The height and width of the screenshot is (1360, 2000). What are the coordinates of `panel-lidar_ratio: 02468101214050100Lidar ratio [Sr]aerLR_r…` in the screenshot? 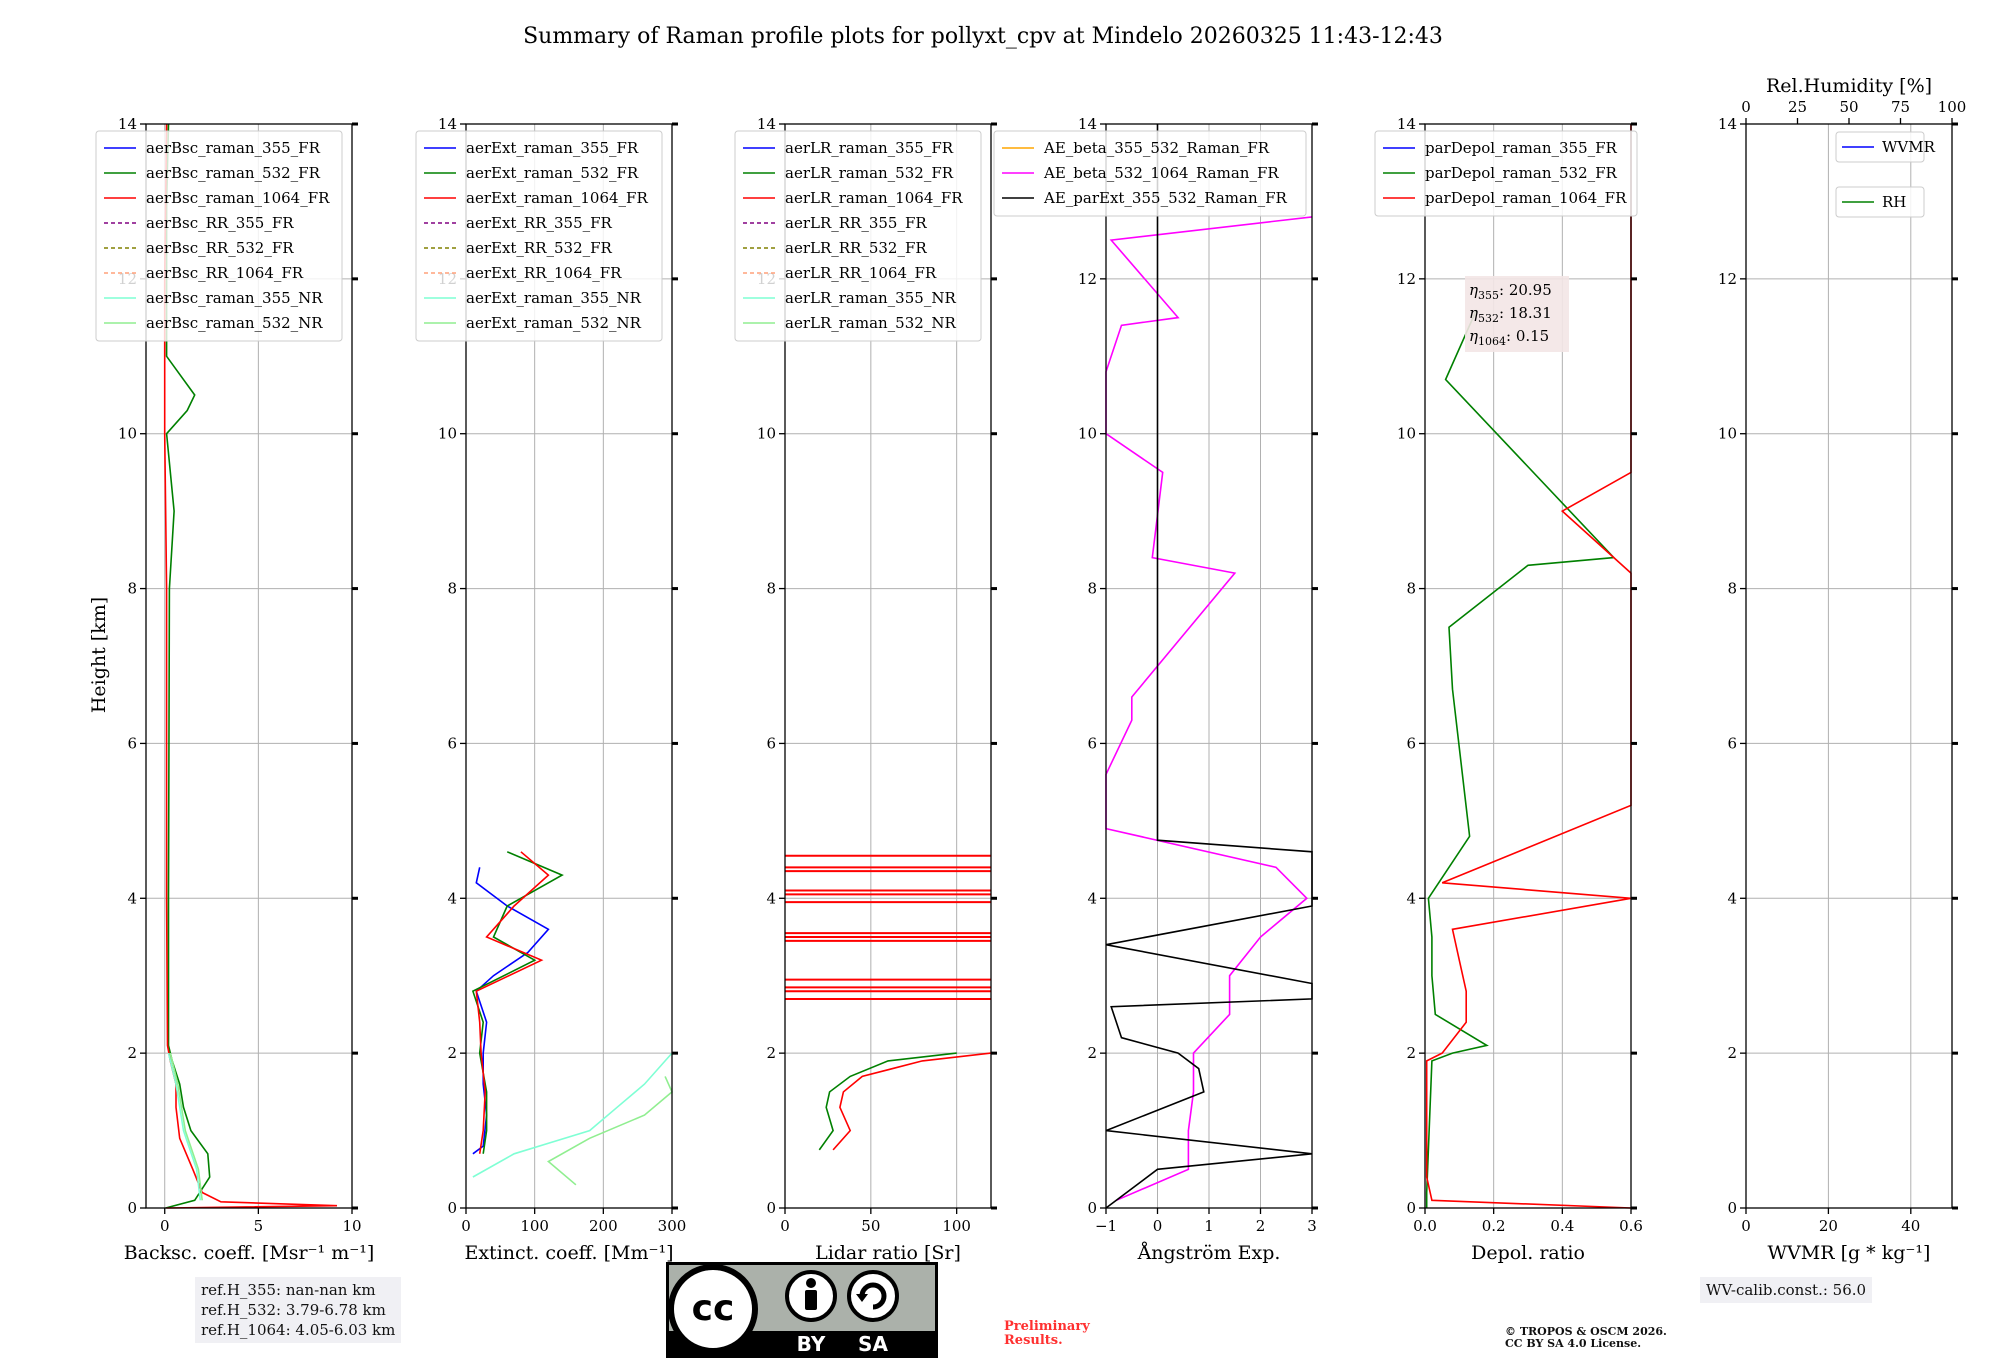 It's located at (865, 689).